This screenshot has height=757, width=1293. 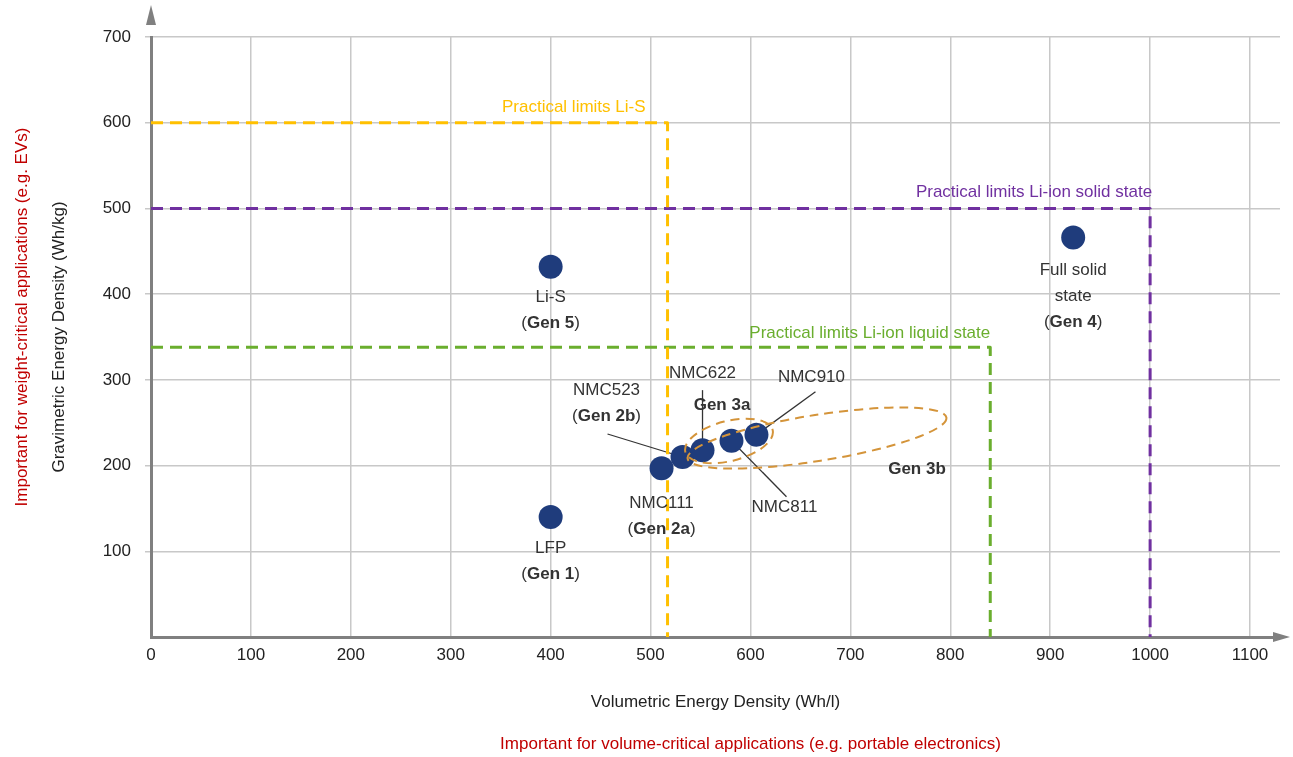 I want to click on x-tick-label: 400, so click(x=550, y=654).